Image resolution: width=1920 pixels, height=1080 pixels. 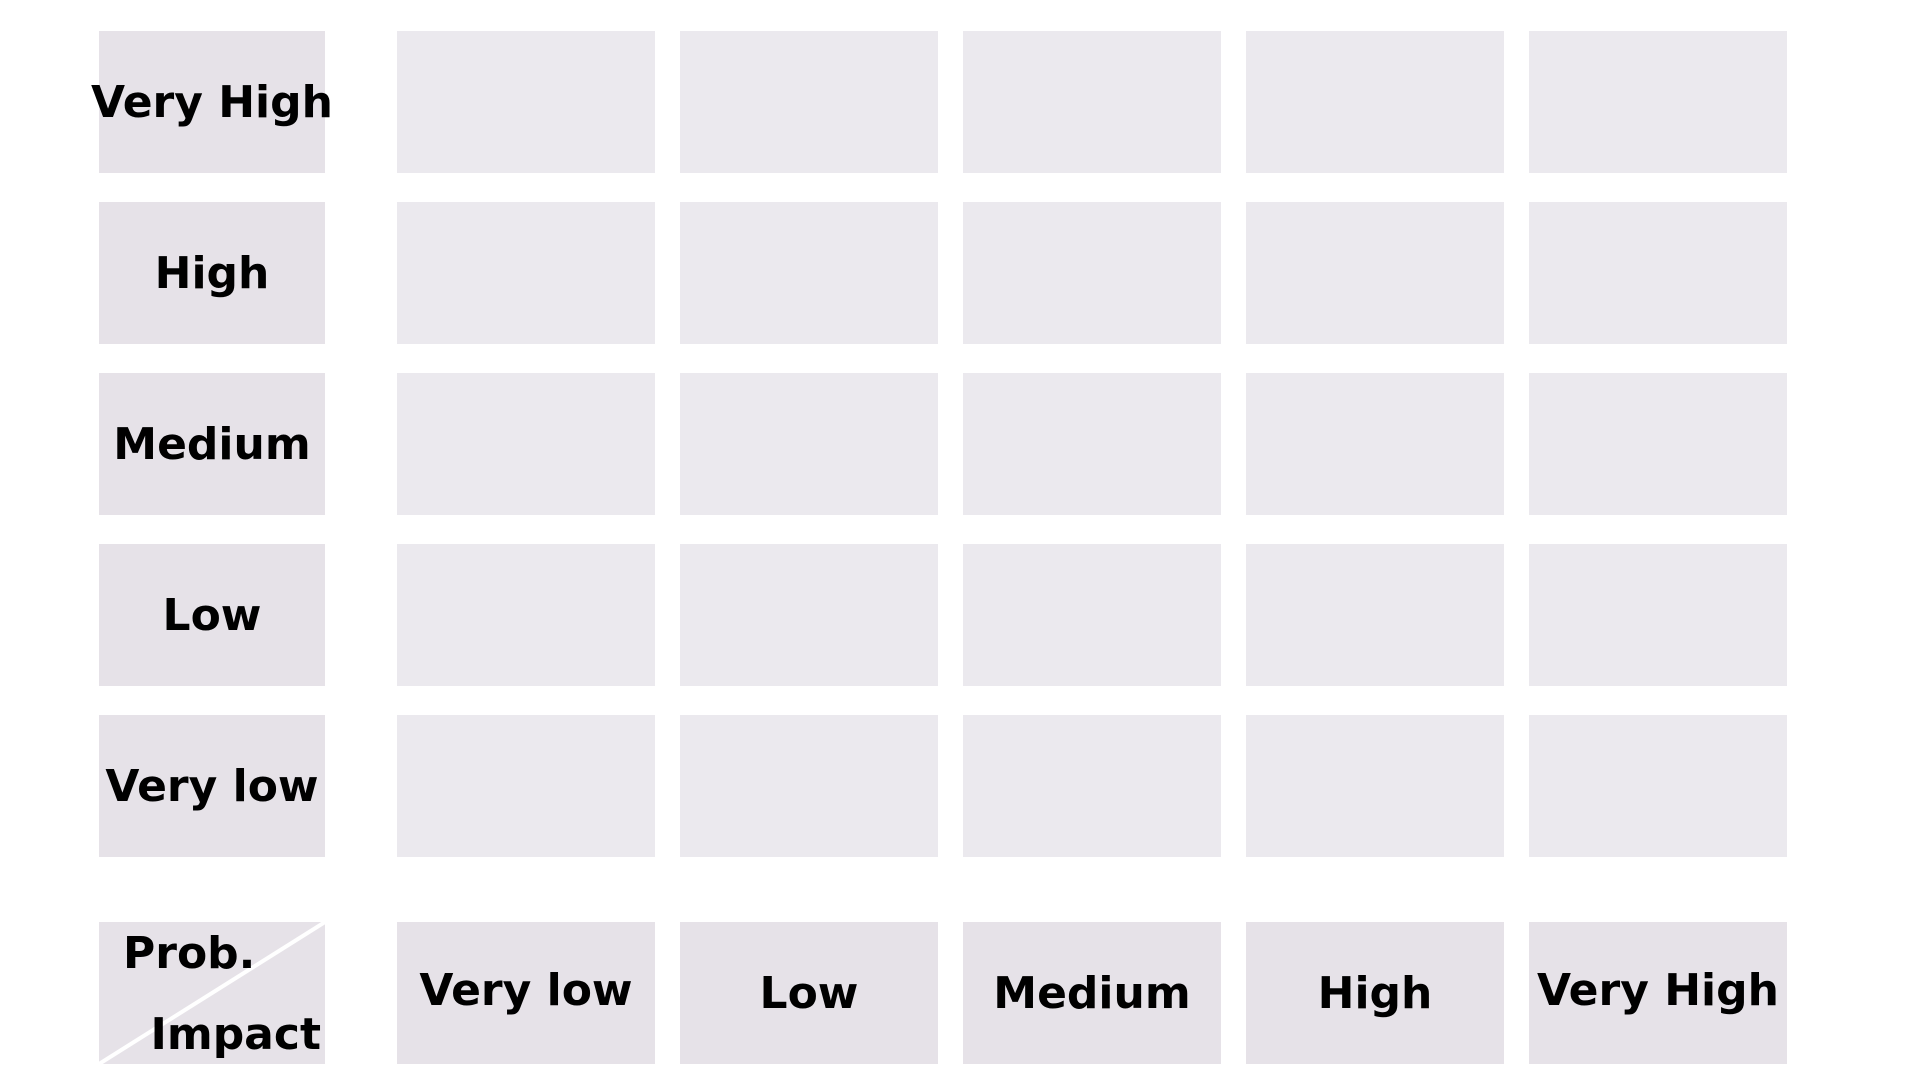 I want to click on row-header-low: Low, so click(x=212, y=615).